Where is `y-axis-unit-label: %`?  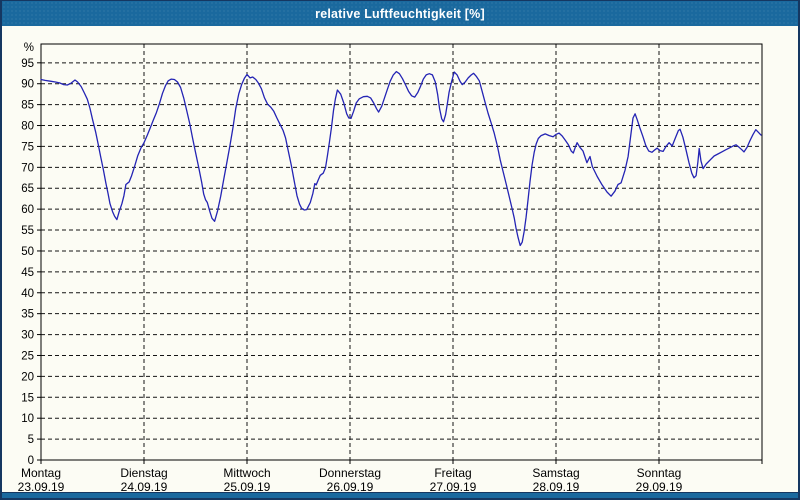 y-axis-unit-label: % is located at coordinates (29, 48).